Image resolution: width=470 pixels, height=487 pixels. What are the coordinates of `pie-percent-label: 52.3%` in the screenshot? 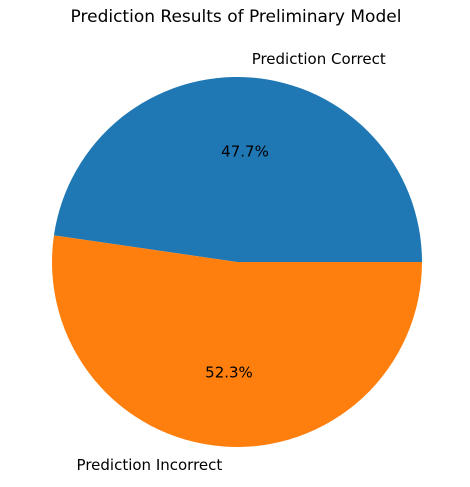 It's located at (229, 373).